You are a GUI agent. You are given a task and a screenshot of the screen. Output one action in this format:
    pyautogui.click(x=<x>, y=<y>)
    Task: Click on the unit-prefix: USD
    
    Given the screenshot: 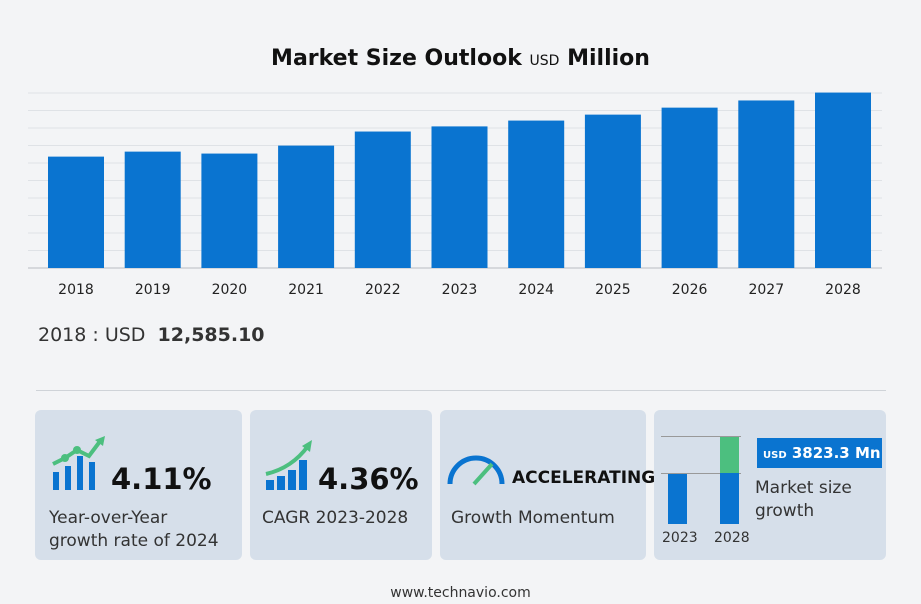 What is the action you would take?
    pyautogui.click(x=544, y=61)
    